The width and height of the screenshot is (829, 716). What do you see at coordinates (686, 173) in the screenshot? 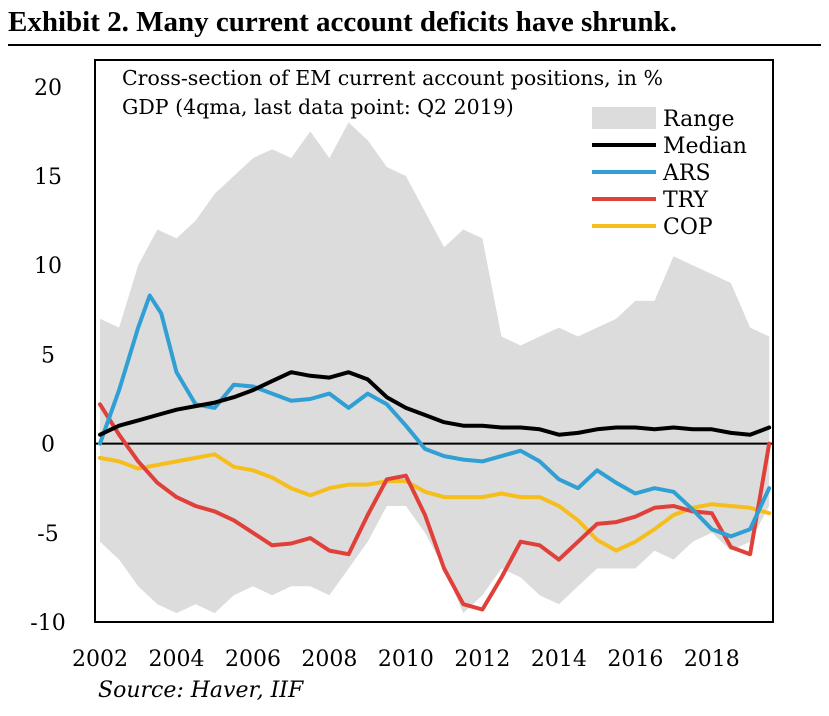
I see `legend-label: ARS` at bounding box center [686, 173].